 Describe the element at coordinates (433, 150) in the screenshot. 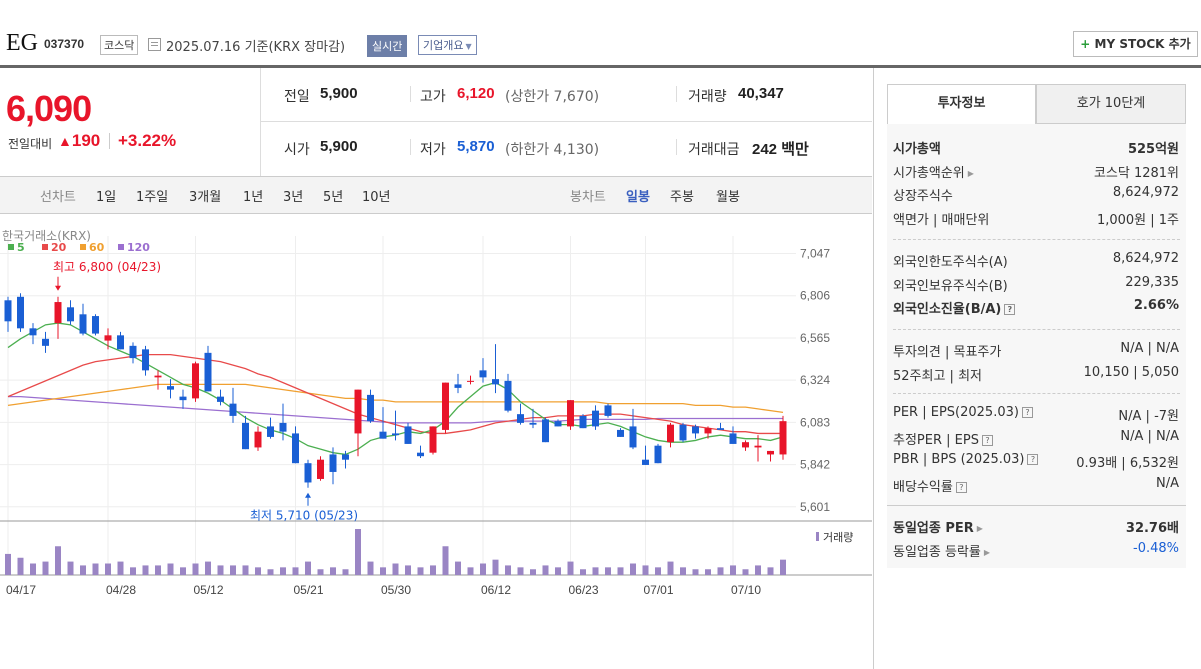

I see `low-label: 저가` at that location.